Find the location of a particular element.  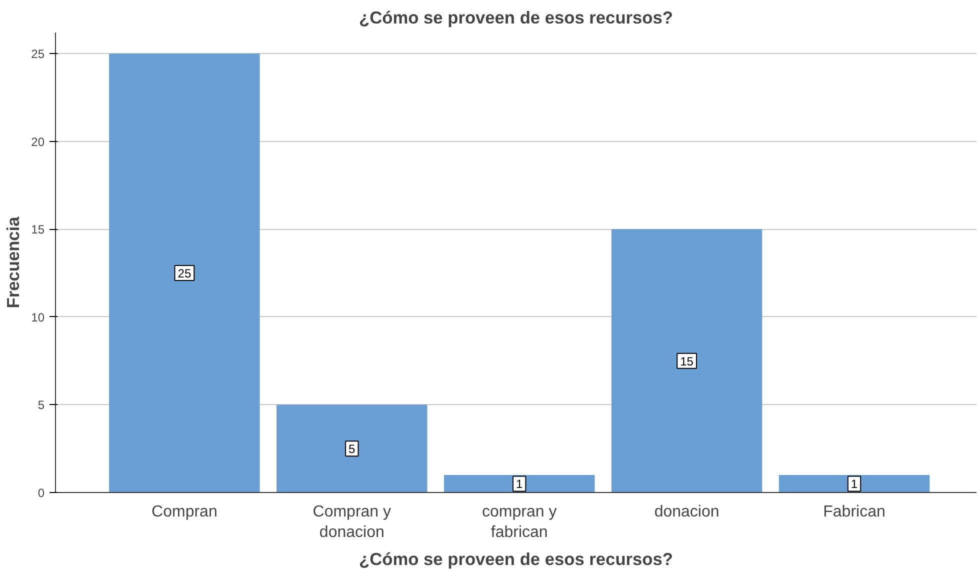

data-label: 15 is located at coordinates (687, 361).